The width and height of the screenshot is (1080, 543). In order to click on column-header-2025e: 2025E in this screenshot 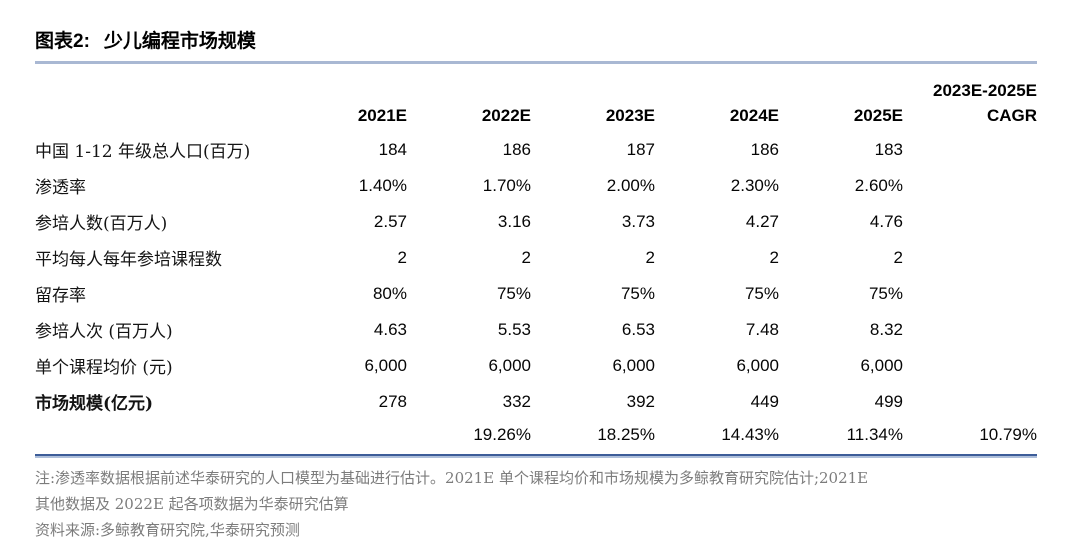, I will do `click(878, 115)`.